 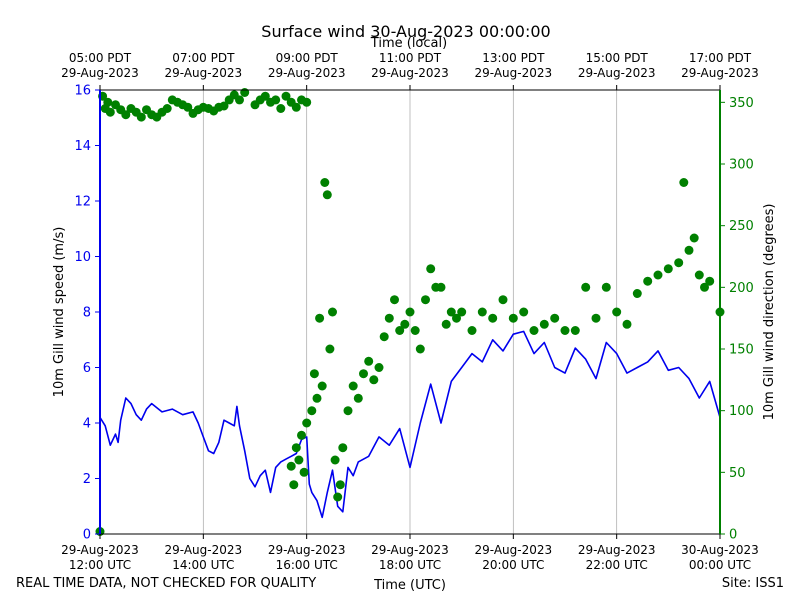 What do you see at coordinates (741, 411) in the screenshot?
I see `right-tick-label: 100` at bounding box center [741, 411].